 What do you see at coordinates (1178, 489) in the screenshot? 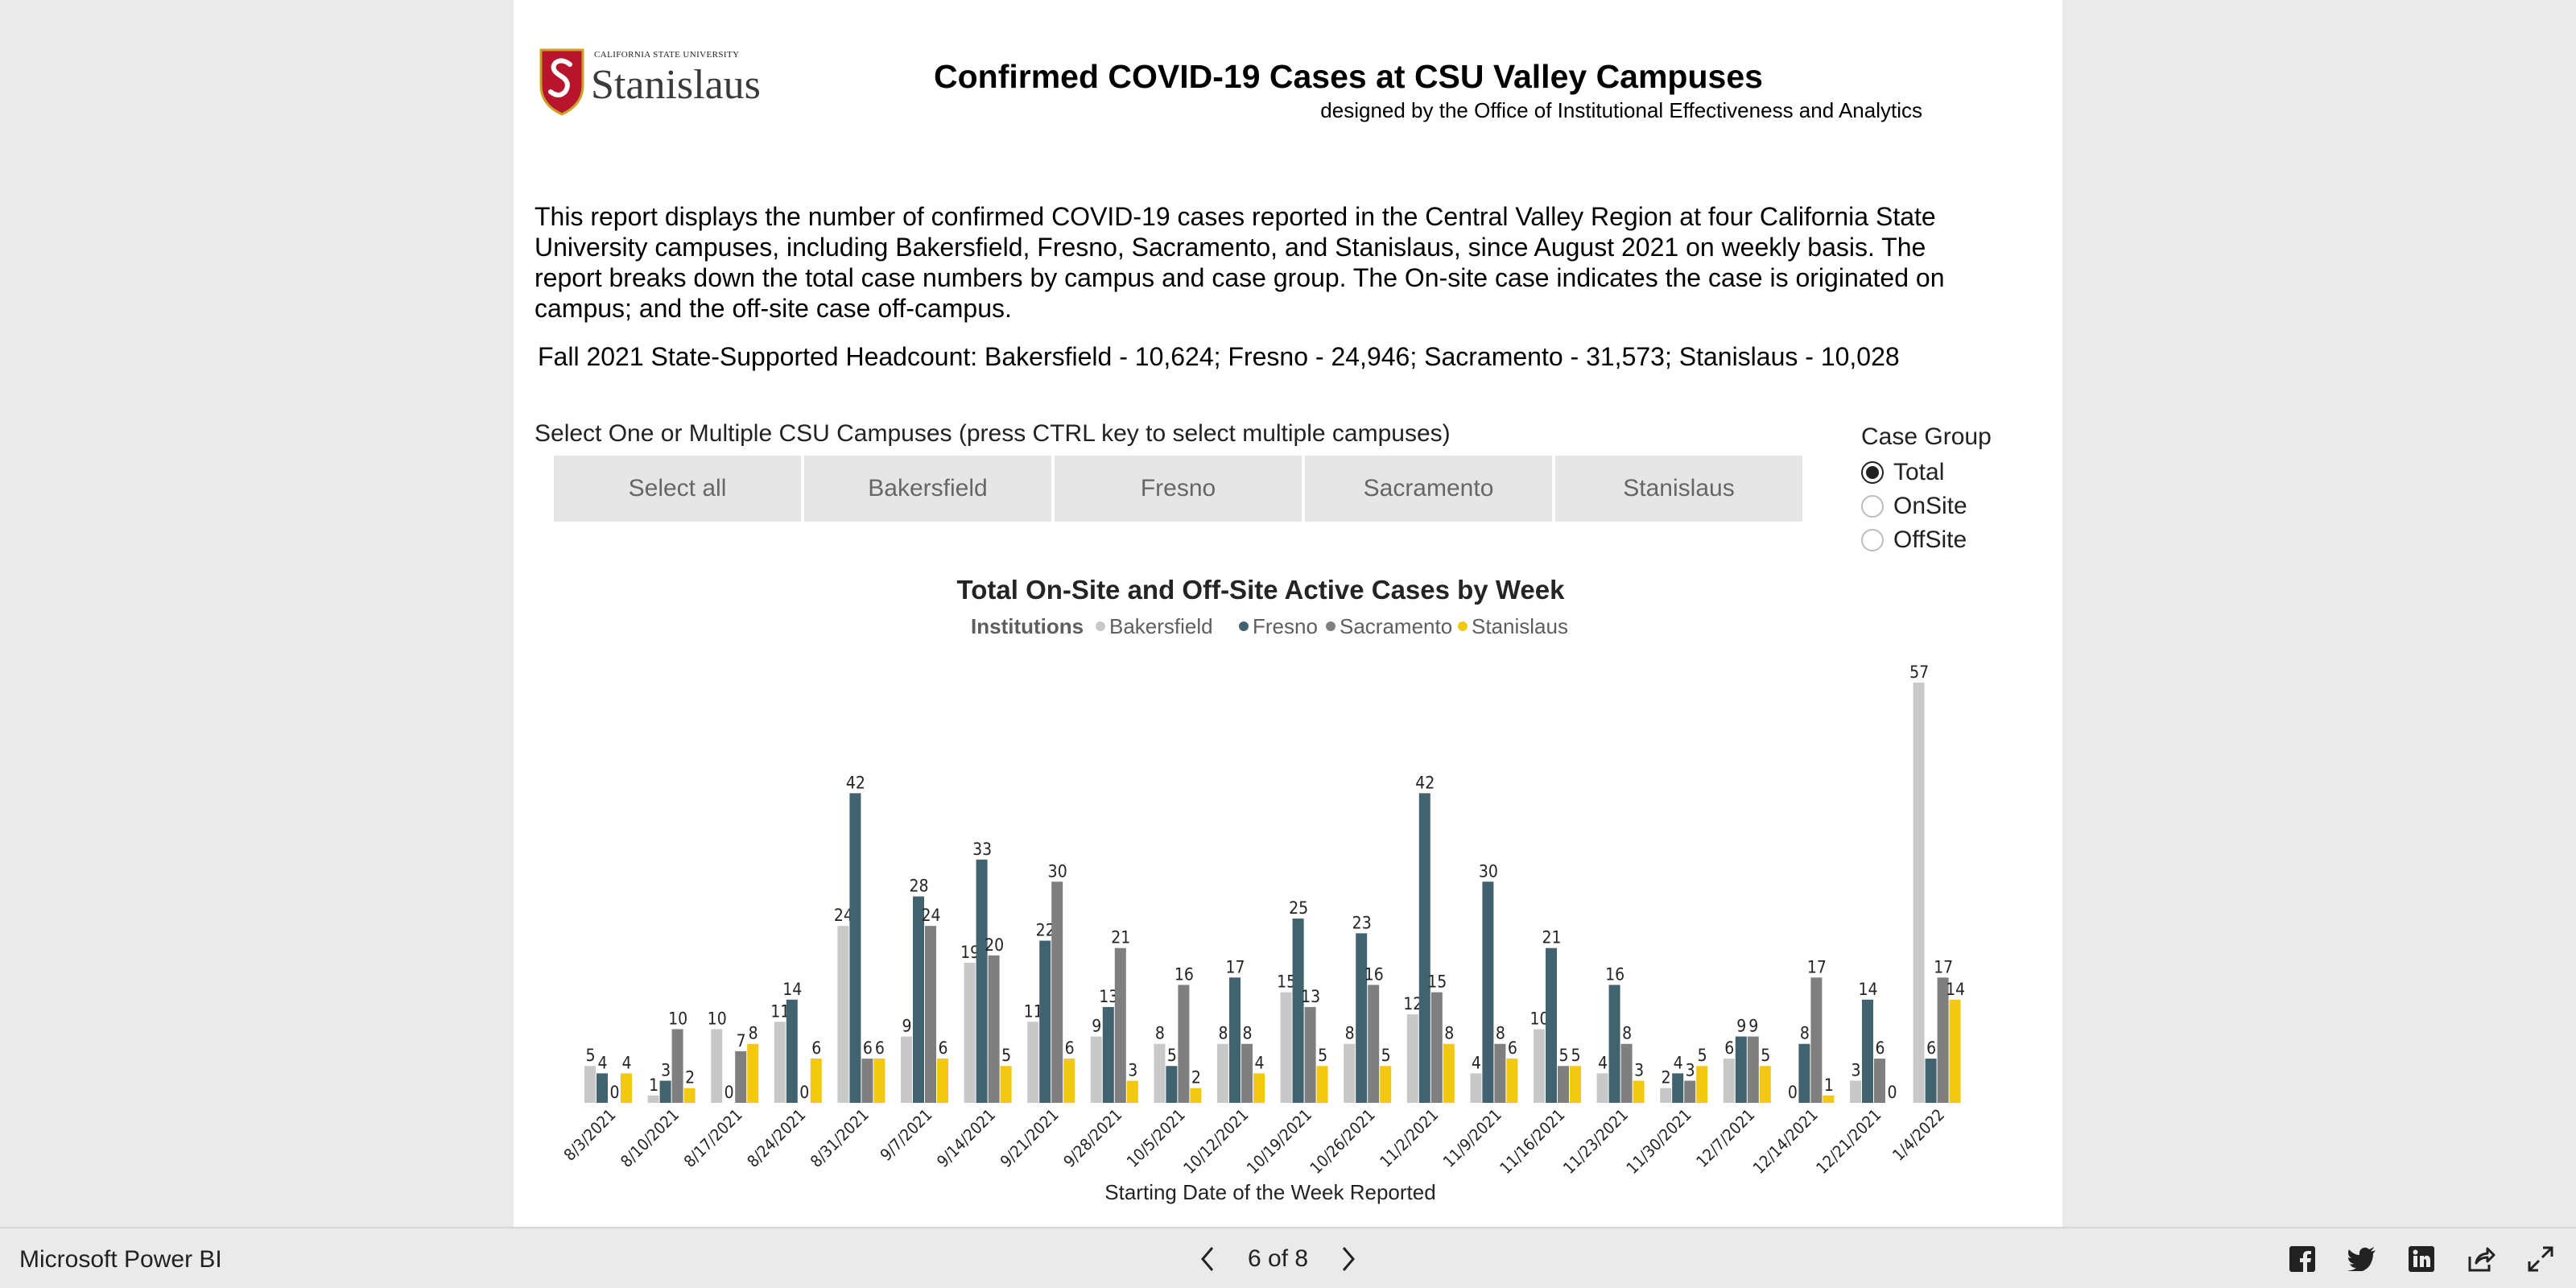
I see `slicer-fresno: Fresno` at bounding box center [1178, 489].